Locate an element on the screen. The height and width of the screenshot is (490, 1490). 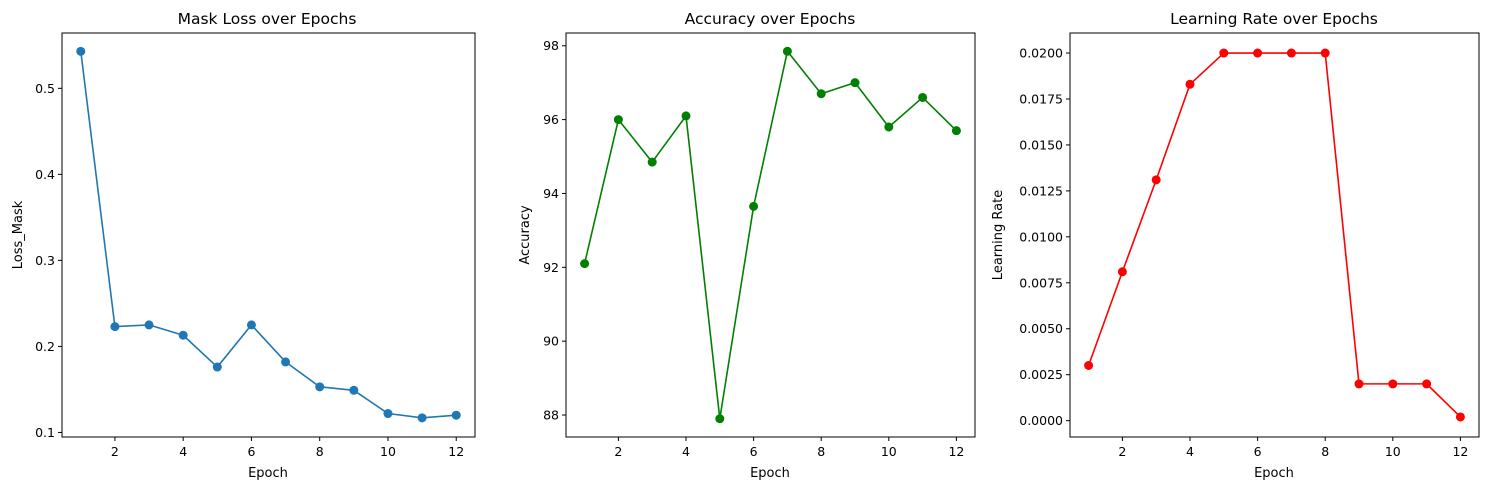
loss-x-tick-label: 4 is located at coordinates (183, 451).